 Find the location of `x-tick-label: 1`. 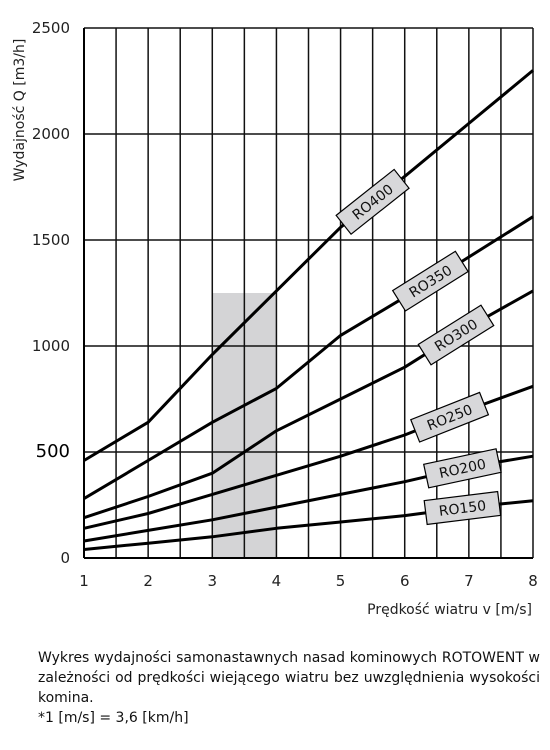

x-tick-label: 1 is located at coordinates (84, 581).